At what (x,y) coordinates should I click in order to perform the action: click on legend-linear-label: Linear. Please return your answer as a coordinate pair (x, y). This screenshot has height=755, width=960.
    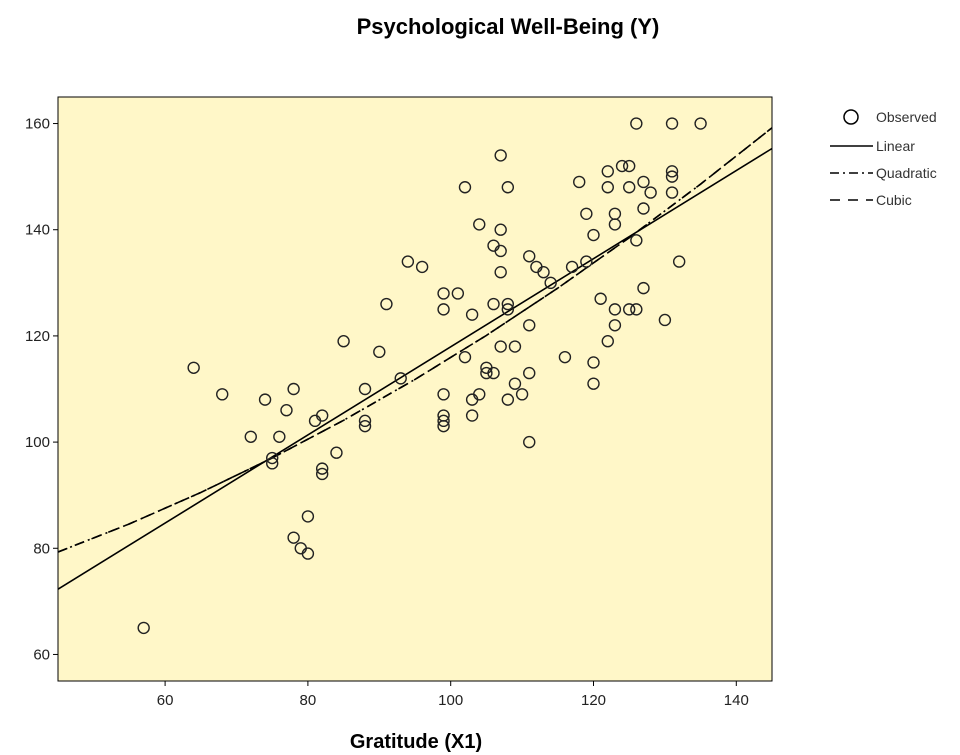
    Looking at the image, I should click on (895, 146).